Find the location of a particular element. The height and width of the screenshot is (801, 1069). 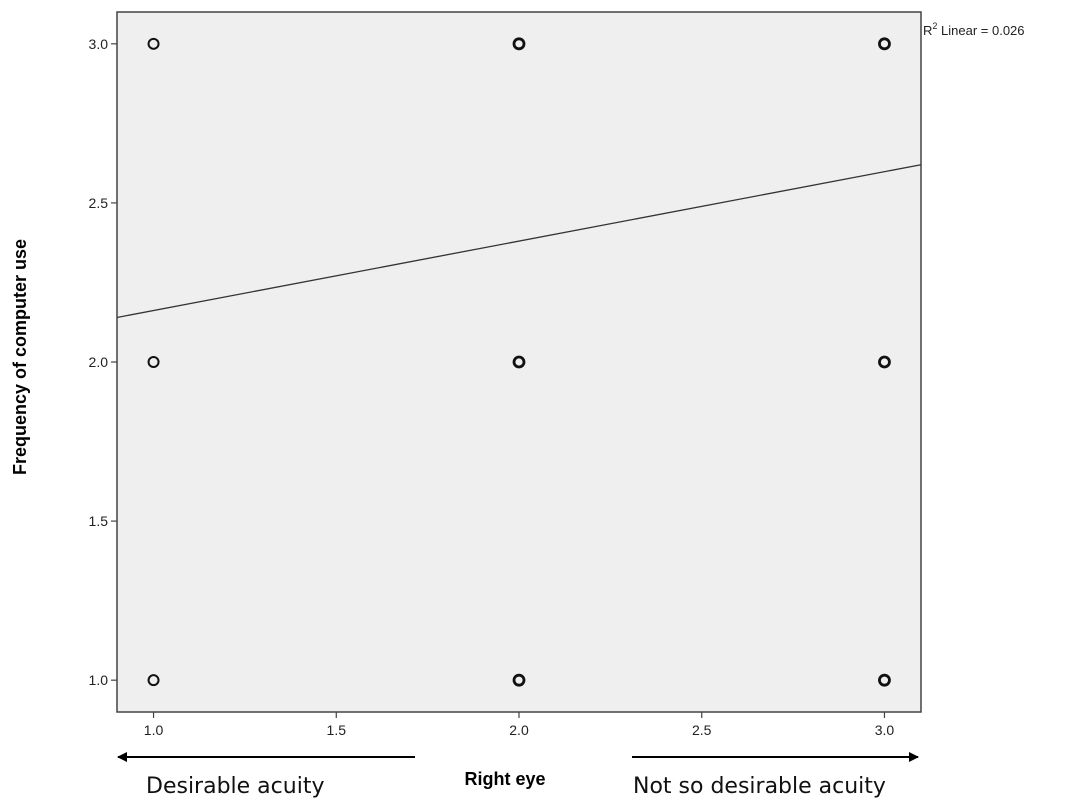

x-axis-title: Right eye is located at coordinates (504, 779).